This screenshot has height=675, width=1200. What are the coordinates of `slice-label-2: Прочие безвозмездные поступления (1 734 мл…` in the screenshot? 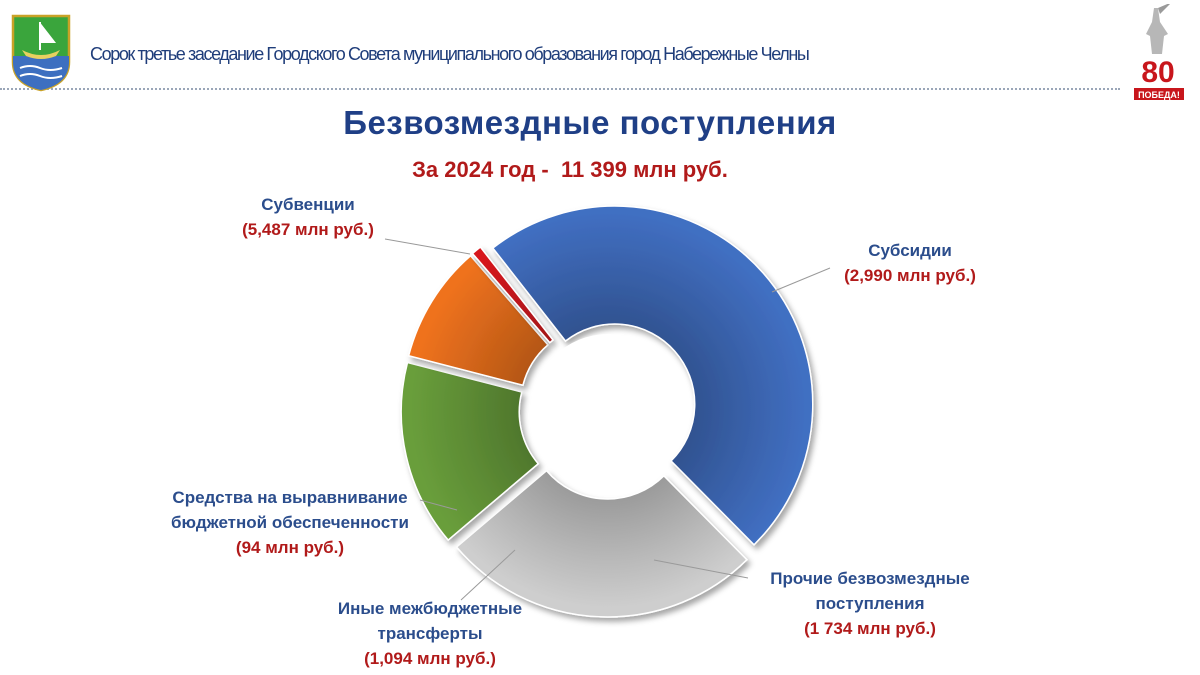 It's located at (870, 603).